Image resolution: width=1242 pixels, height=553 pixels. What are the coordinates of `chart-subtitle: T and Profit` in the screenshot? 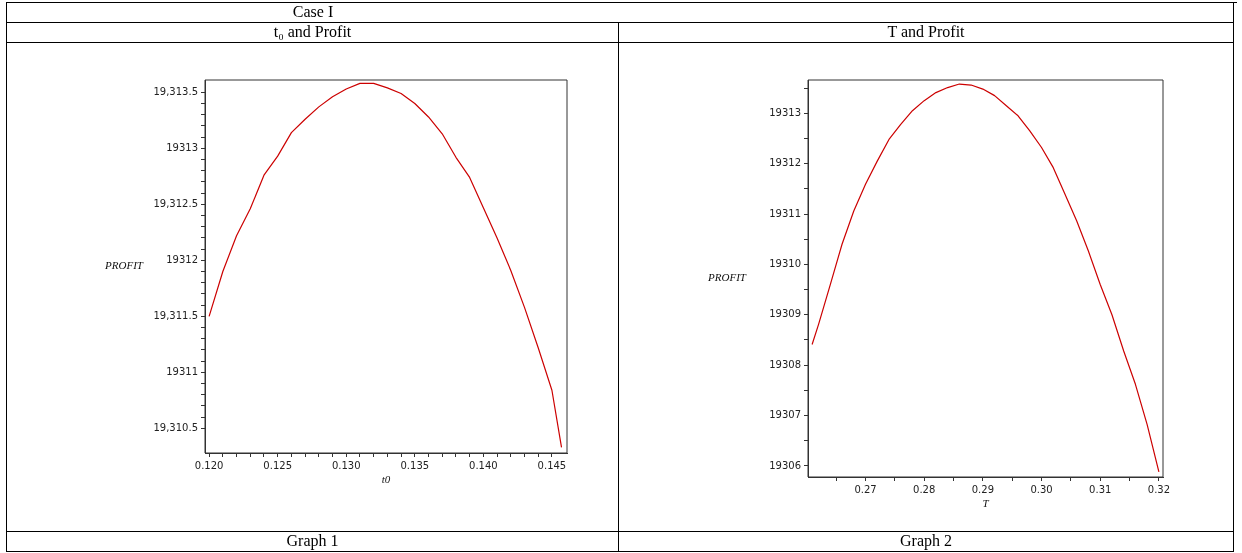 It's located at (926, 33).